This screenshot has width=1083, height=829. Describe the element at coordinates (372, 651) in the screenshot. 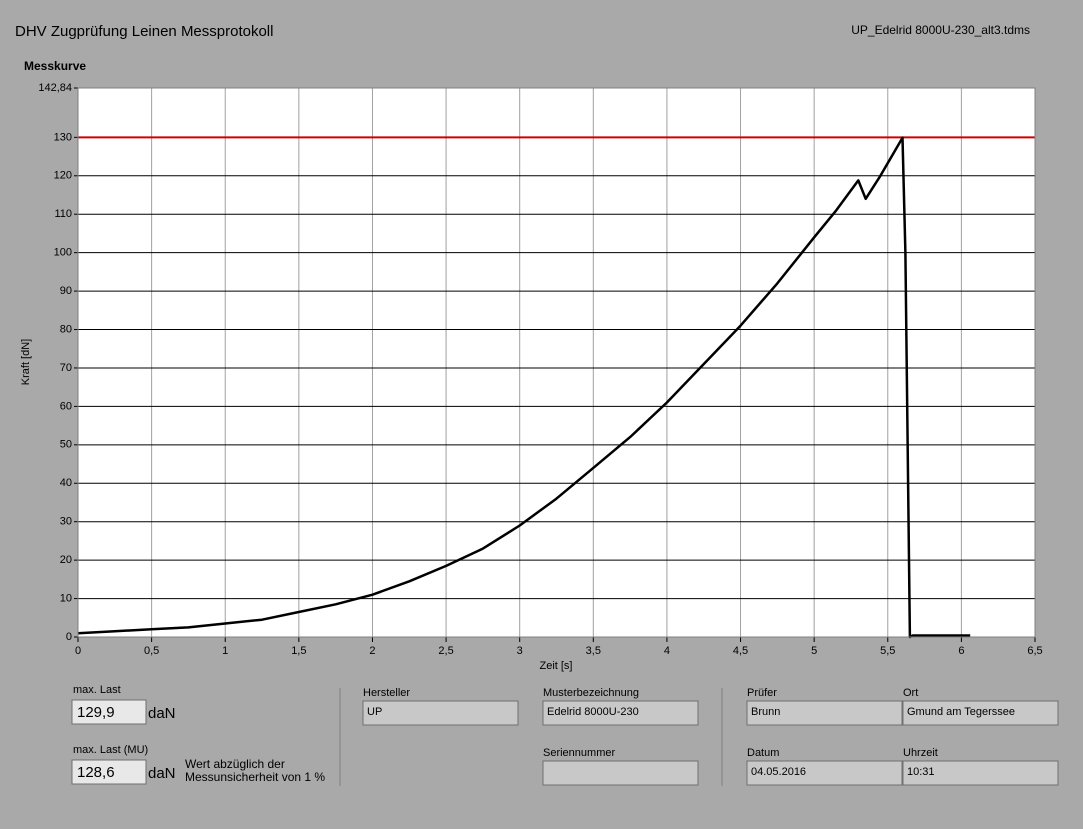

I see `x-tick-label: 2` at that location.